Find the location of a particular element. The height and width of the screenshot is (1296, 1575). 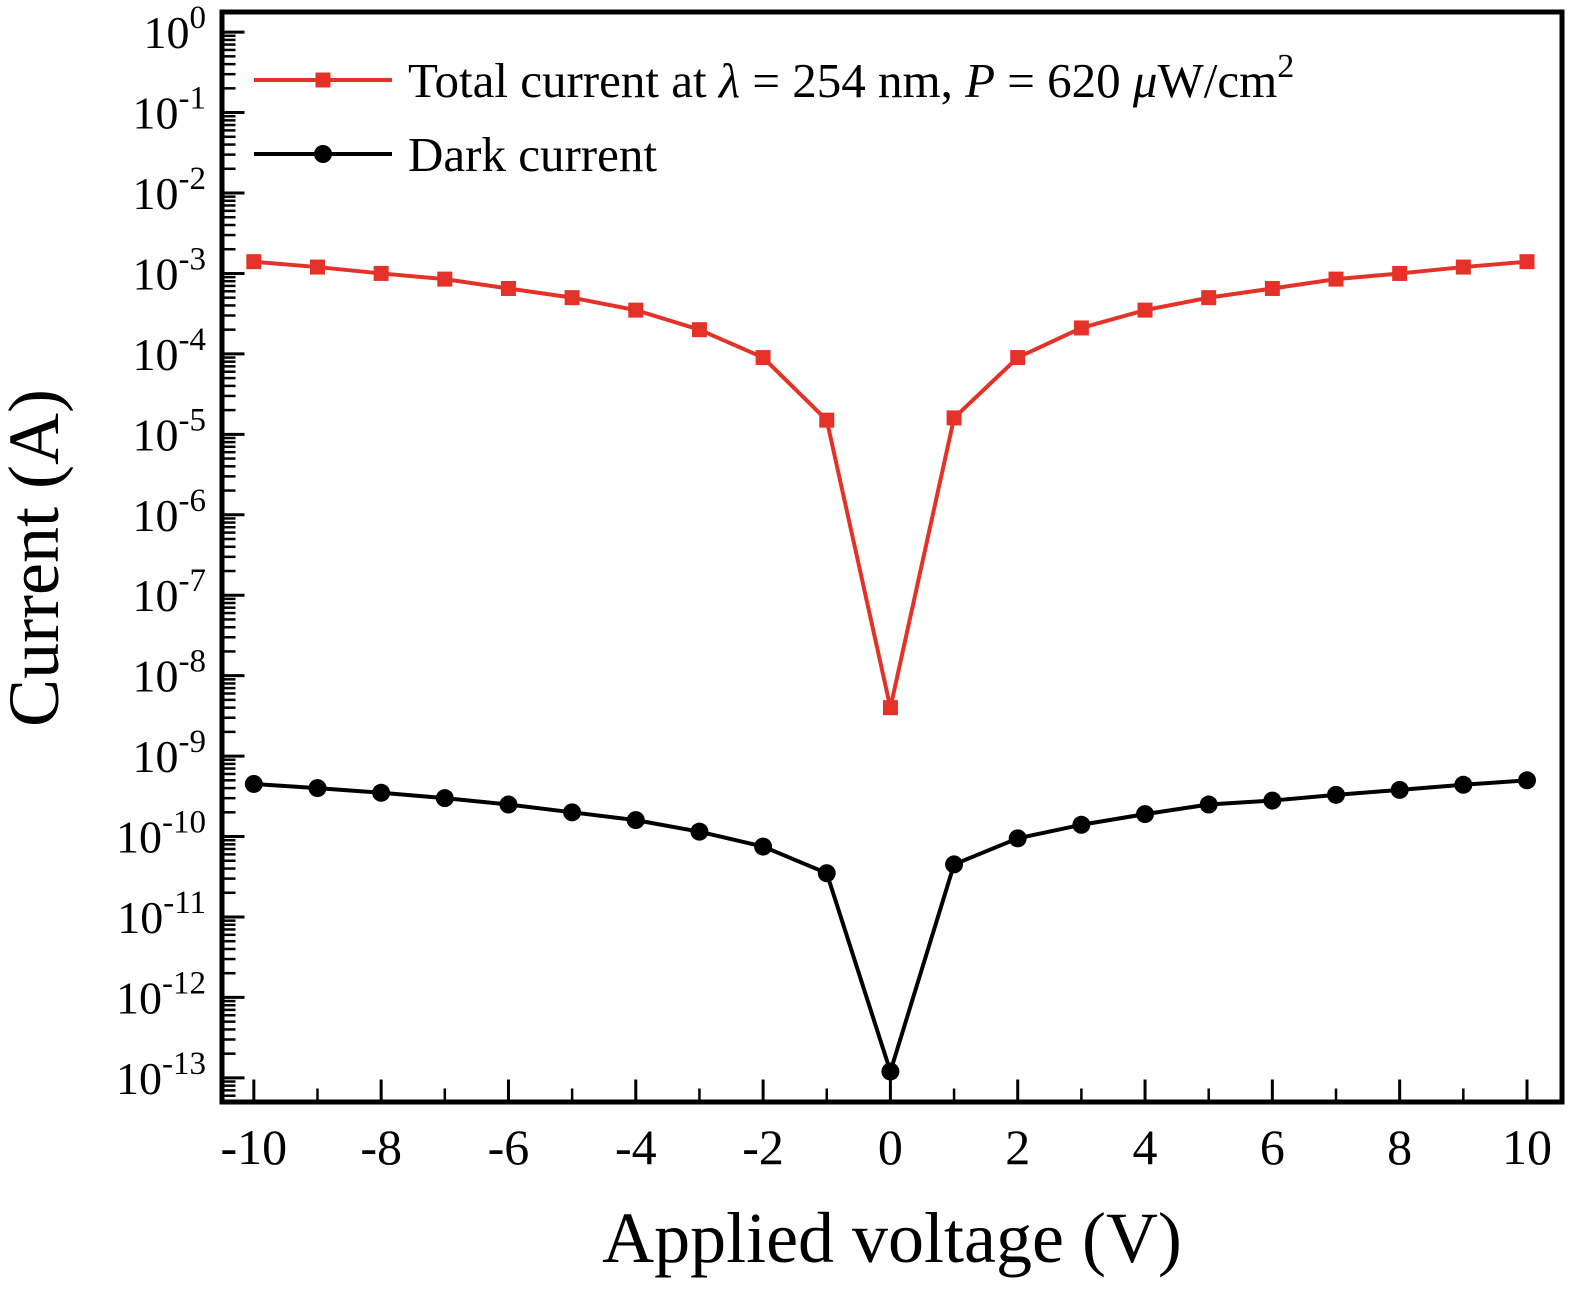

legend-label-segment: μ is located at coordinates (1145, 80).